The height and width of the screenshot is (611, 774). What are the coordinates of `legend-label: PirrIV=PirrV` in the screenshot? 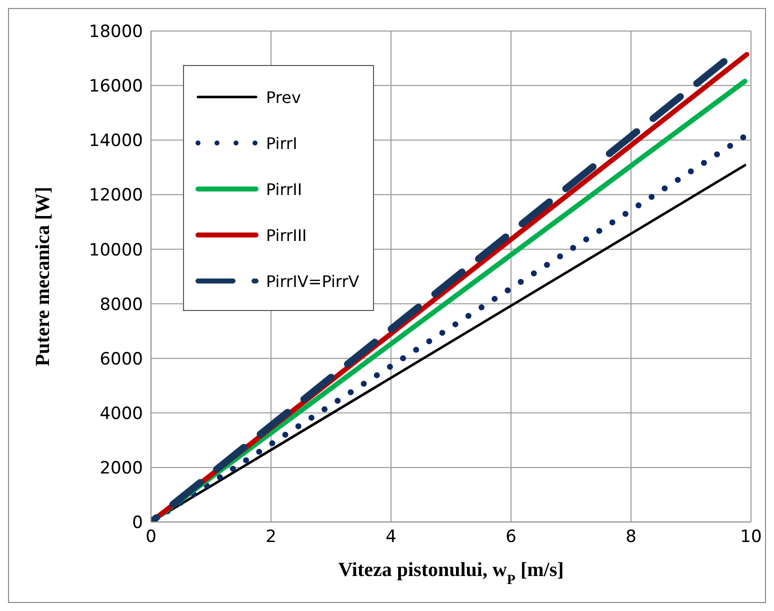 It's located at (313, 281).